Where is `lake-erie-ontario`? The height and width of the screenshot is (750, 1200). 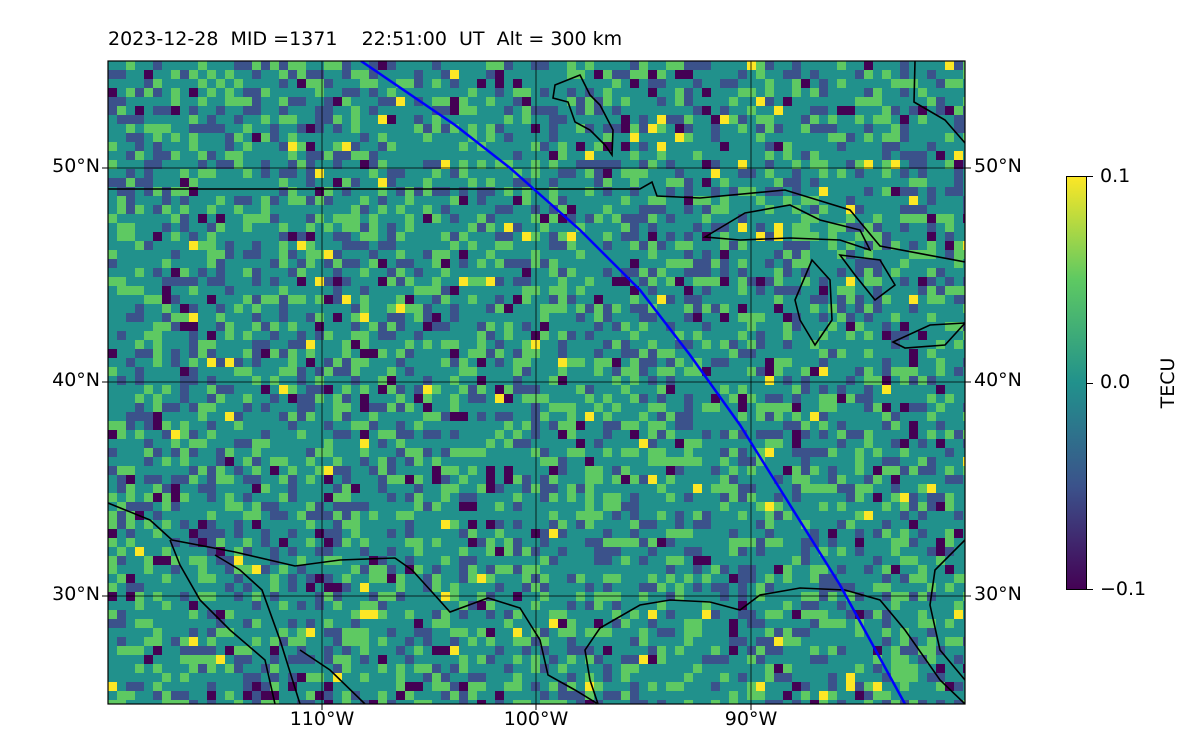
lake-erie-ontario is located at coordinates (928, 335).